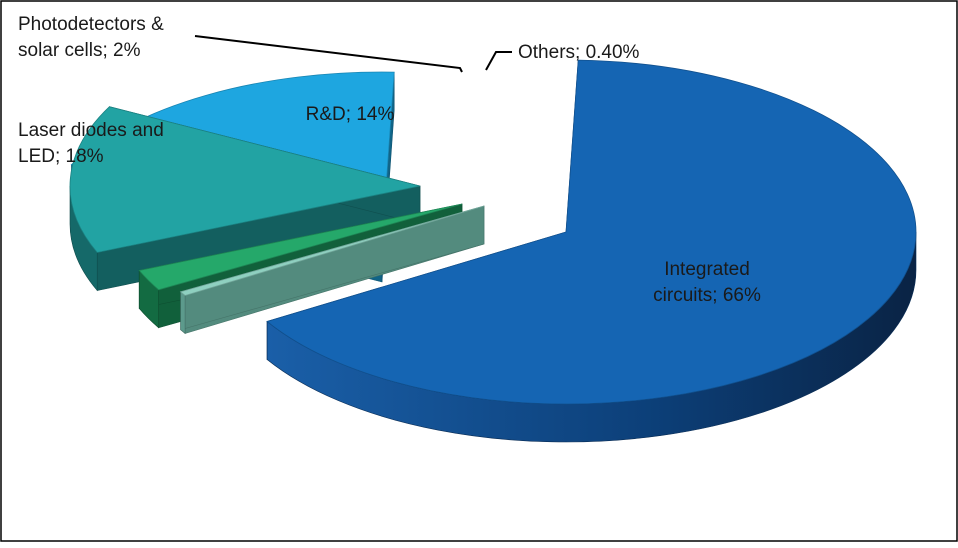 The image size is (958, 548). What do you see at coordinates (91, 37) in the screenshot?
I see `data-label: Photodetectors & solar cells; 2%` at bounding box center [91, 37].